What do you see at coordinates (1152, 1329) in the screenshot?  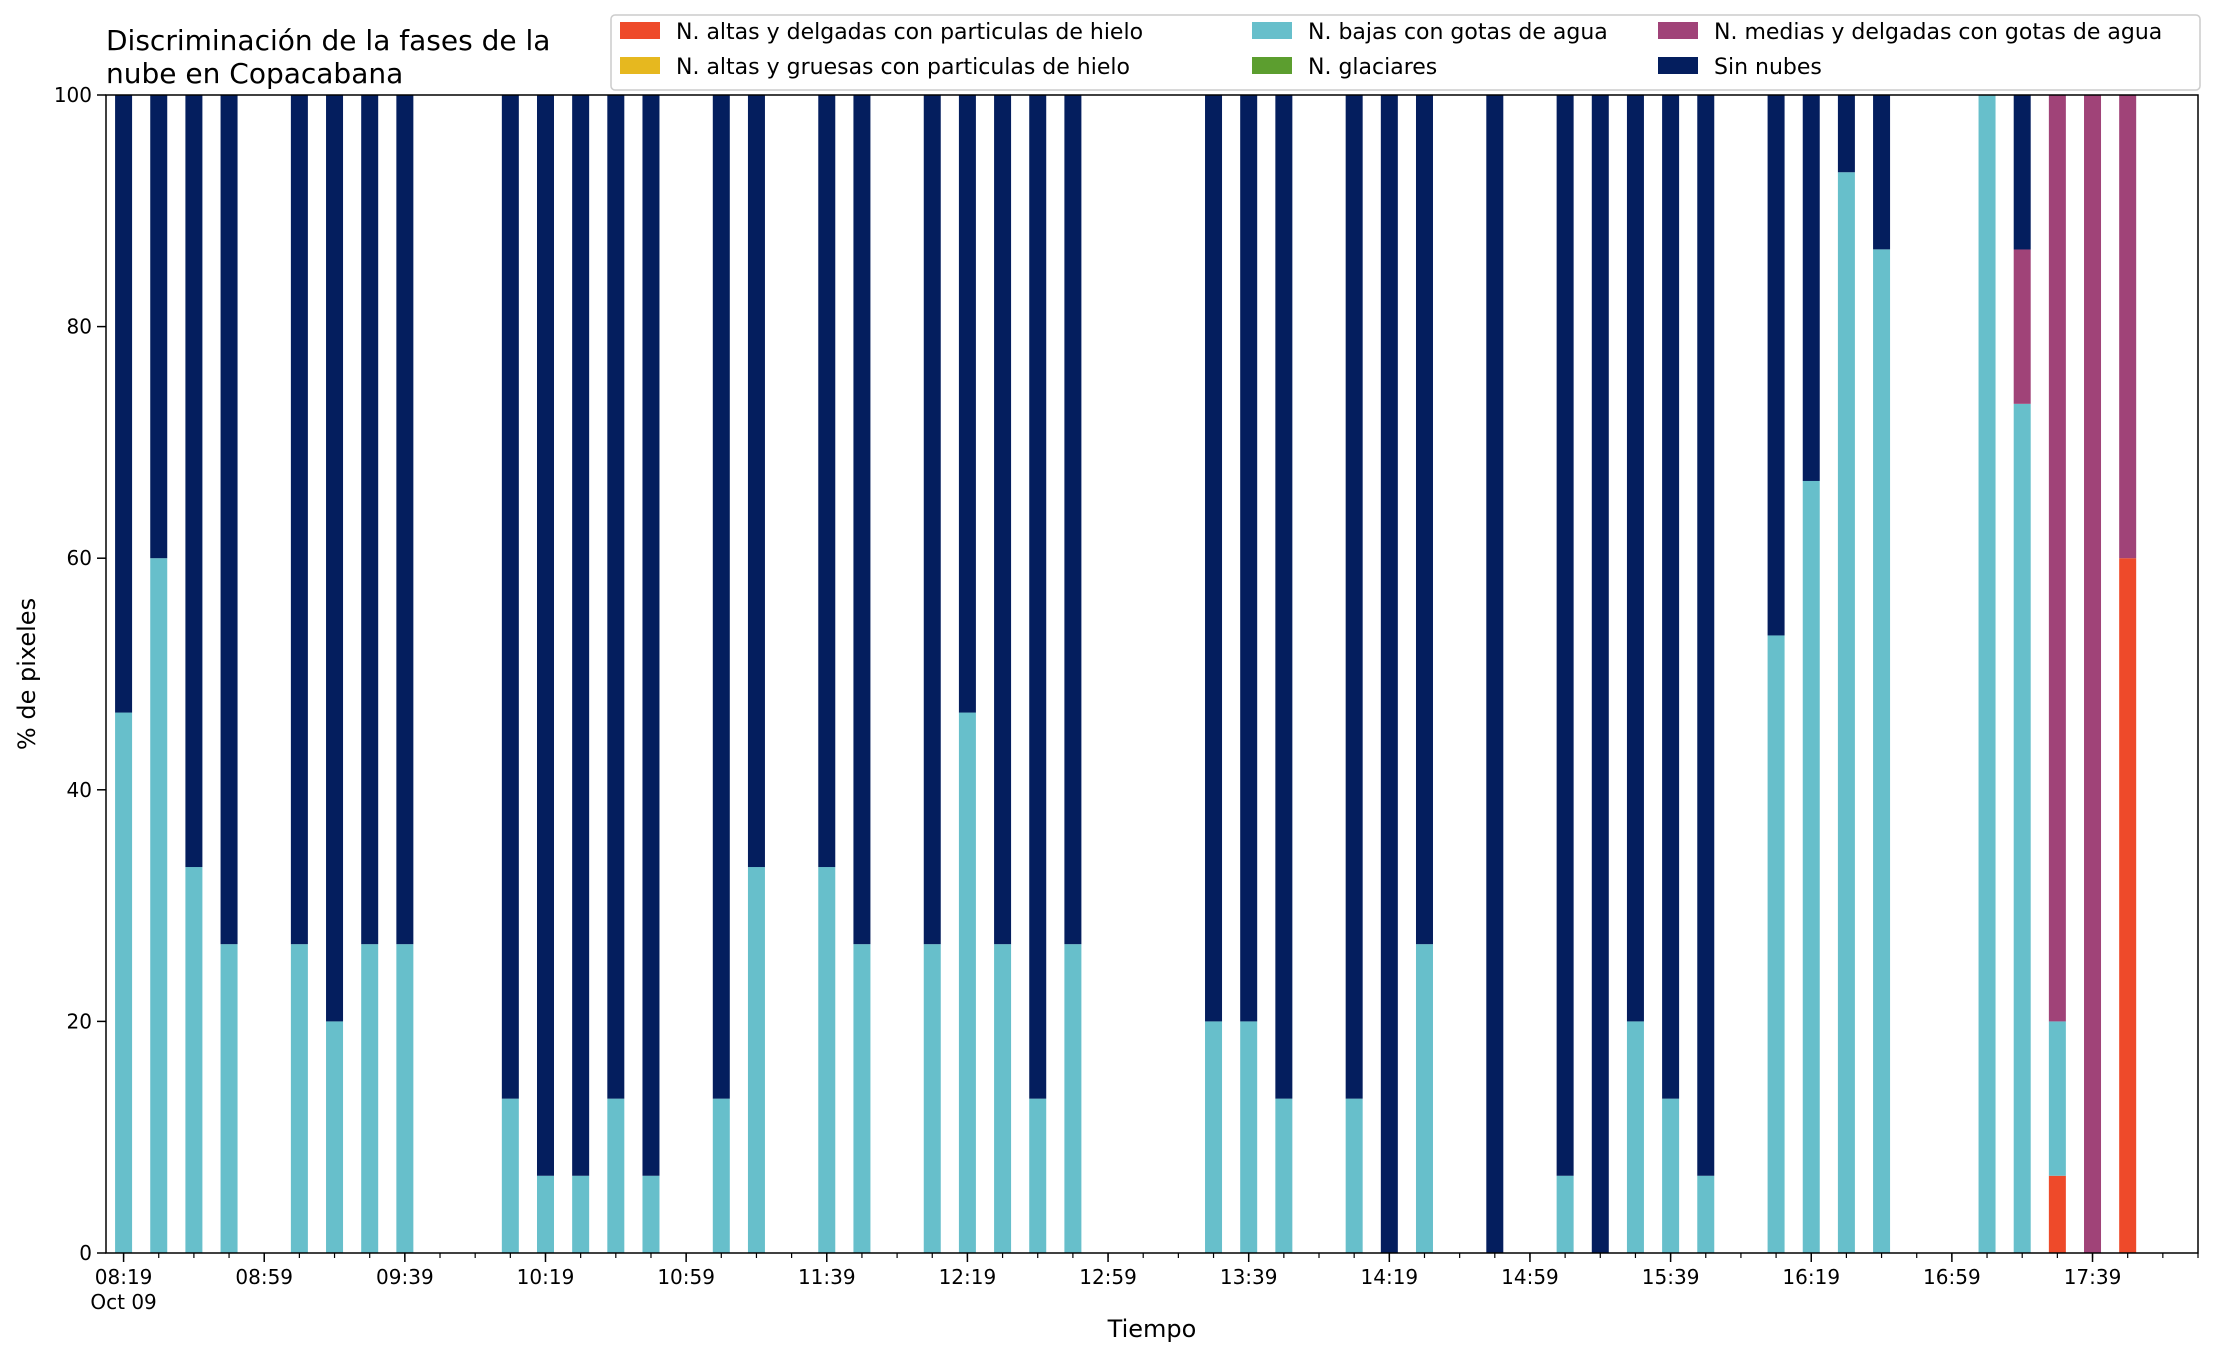 I see `x-axis-label: Tiempo` at bounding box center [1152, 1329].